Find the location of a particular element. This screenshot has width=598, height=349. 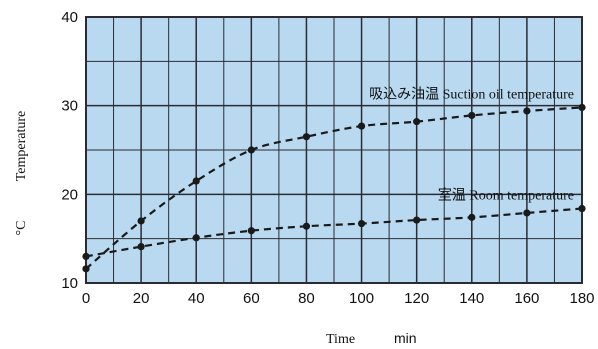

x-axis-unit: min is located at coordinates (405, 338).